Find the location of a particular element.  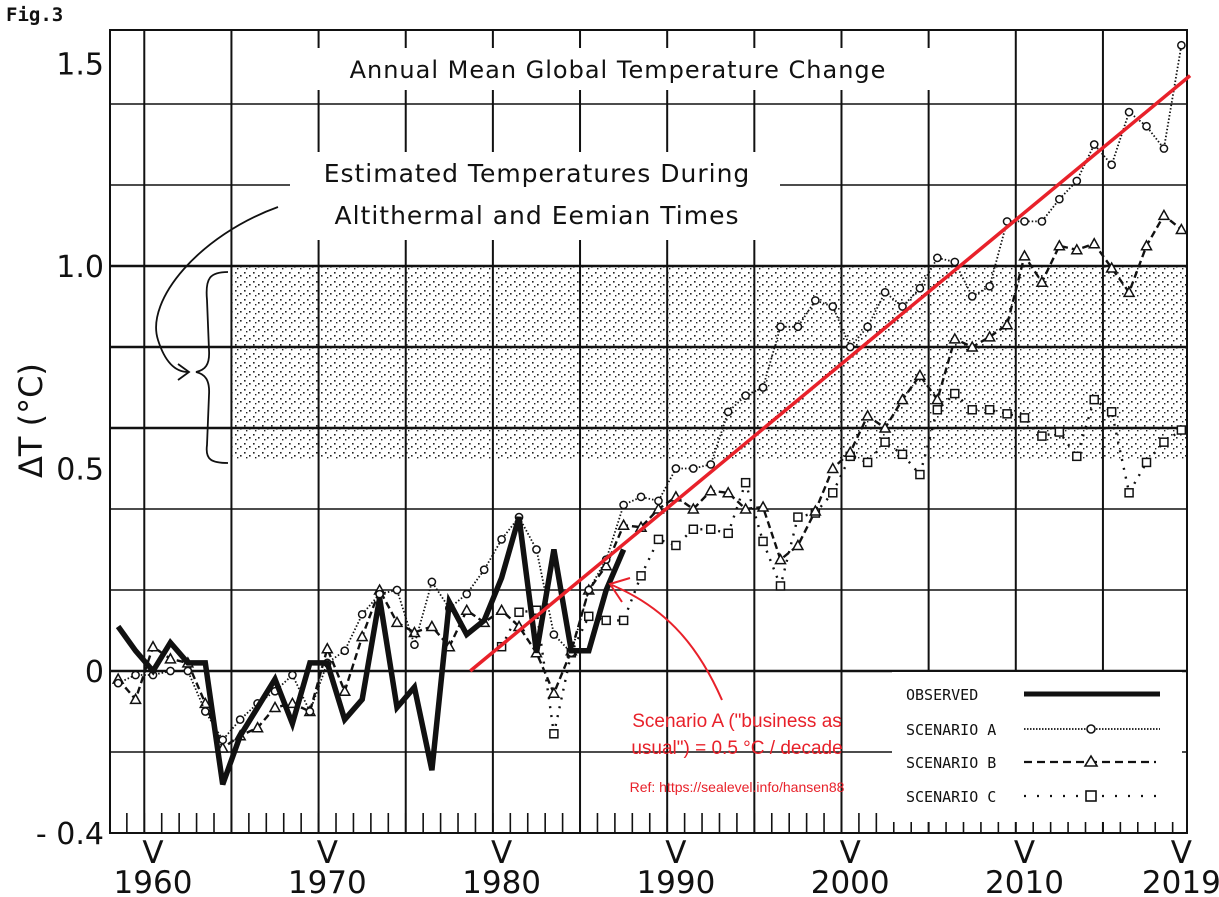

reference-text: Ref: https://sealevel.info/hansen88 is located at coordinates (737, 787).